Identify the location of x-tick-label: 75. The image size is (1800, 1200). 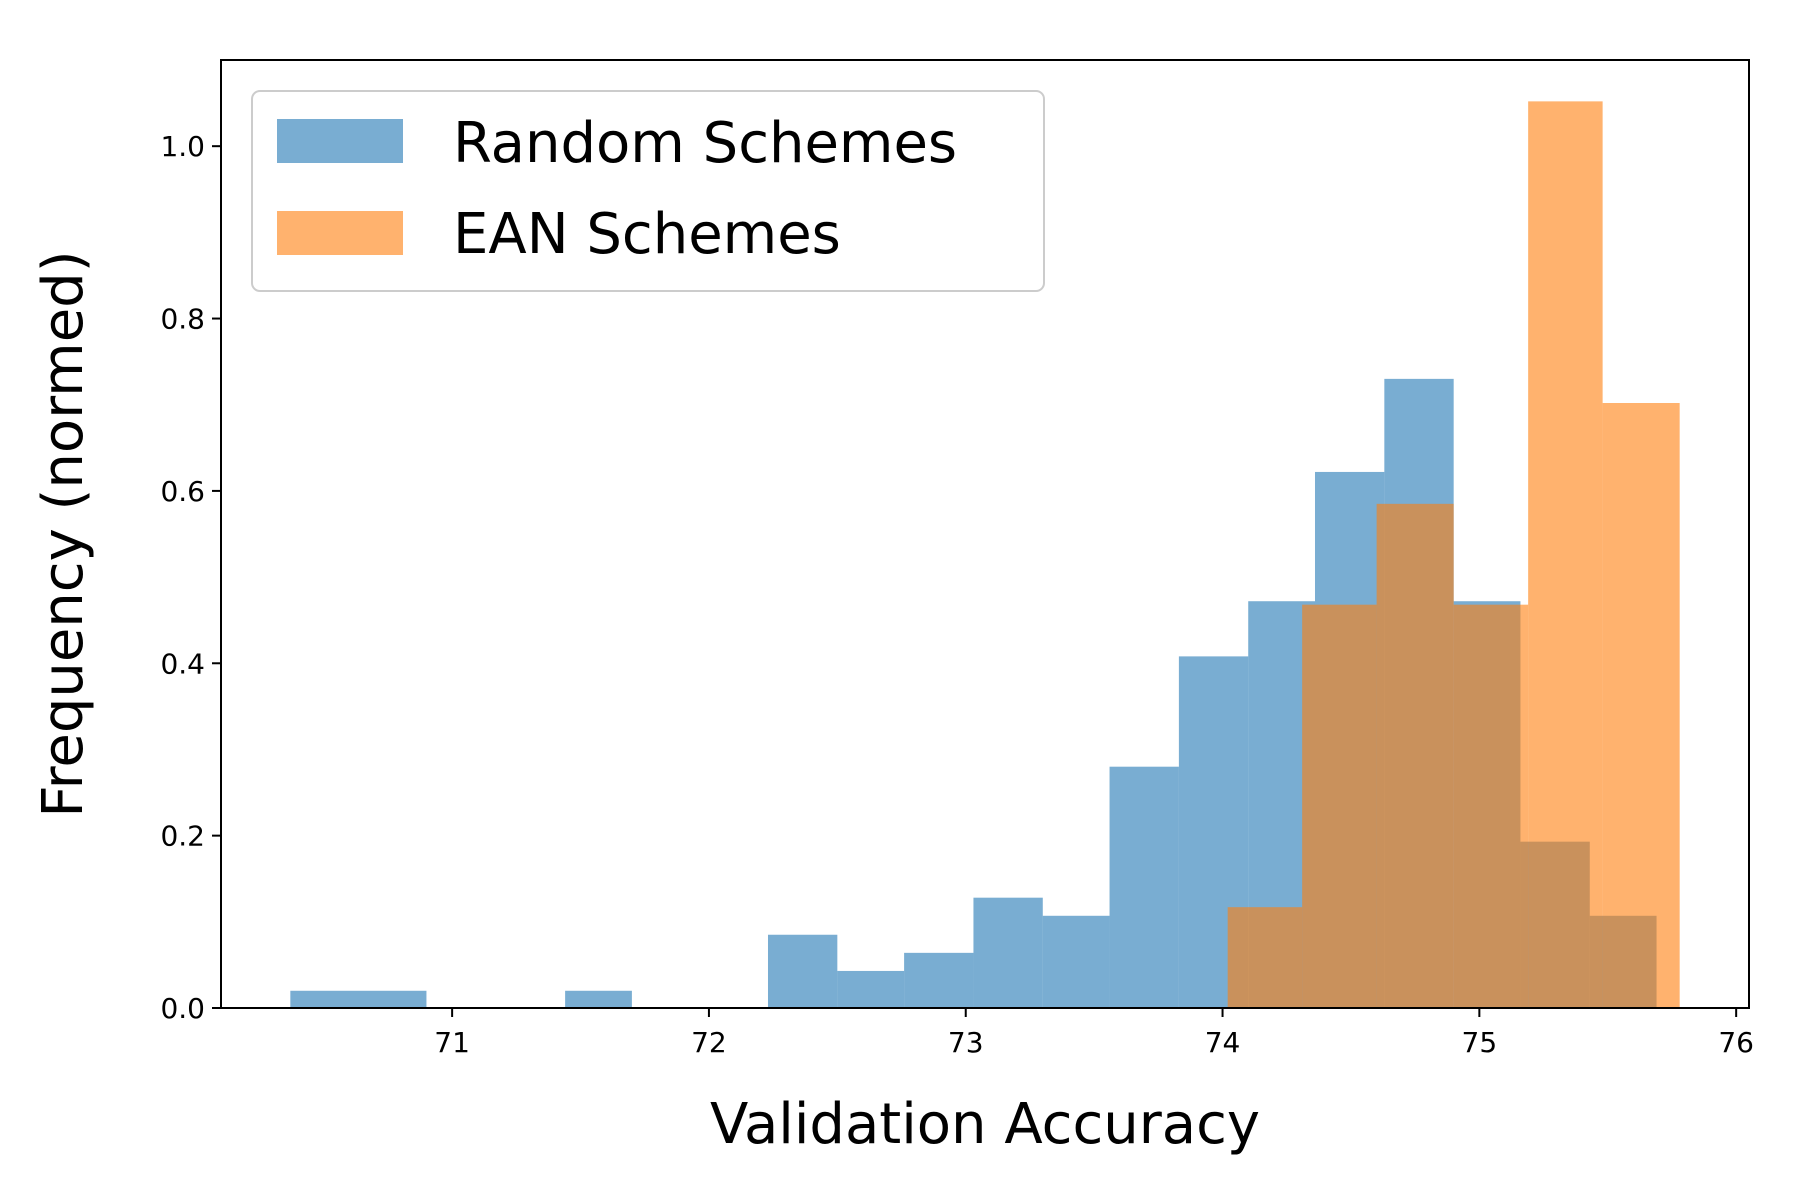
(1480, 1042).